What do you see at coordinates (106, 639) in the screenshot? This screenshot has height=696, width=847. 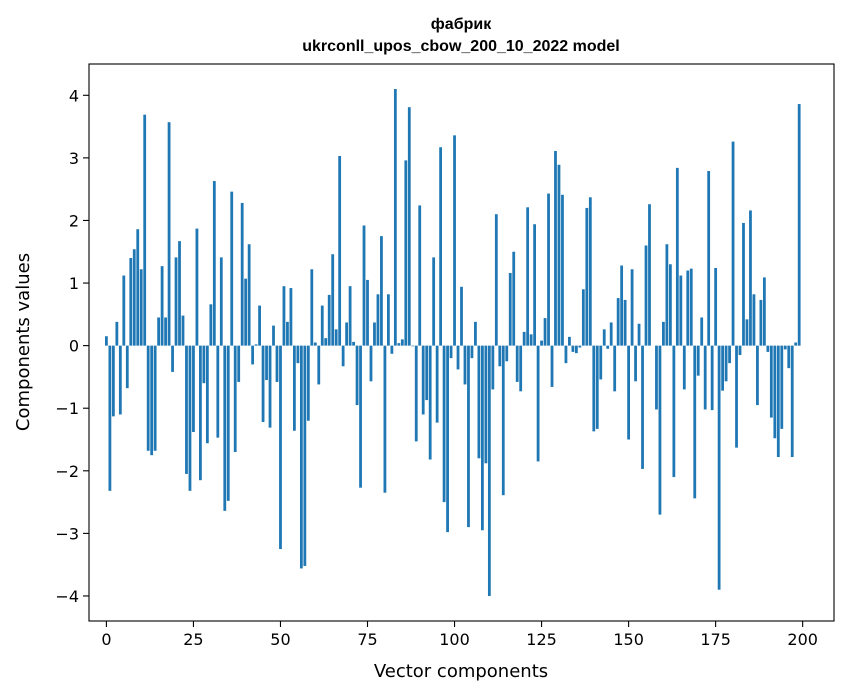 I see `x-tick-label: 0` at bounding box center [106, 639].